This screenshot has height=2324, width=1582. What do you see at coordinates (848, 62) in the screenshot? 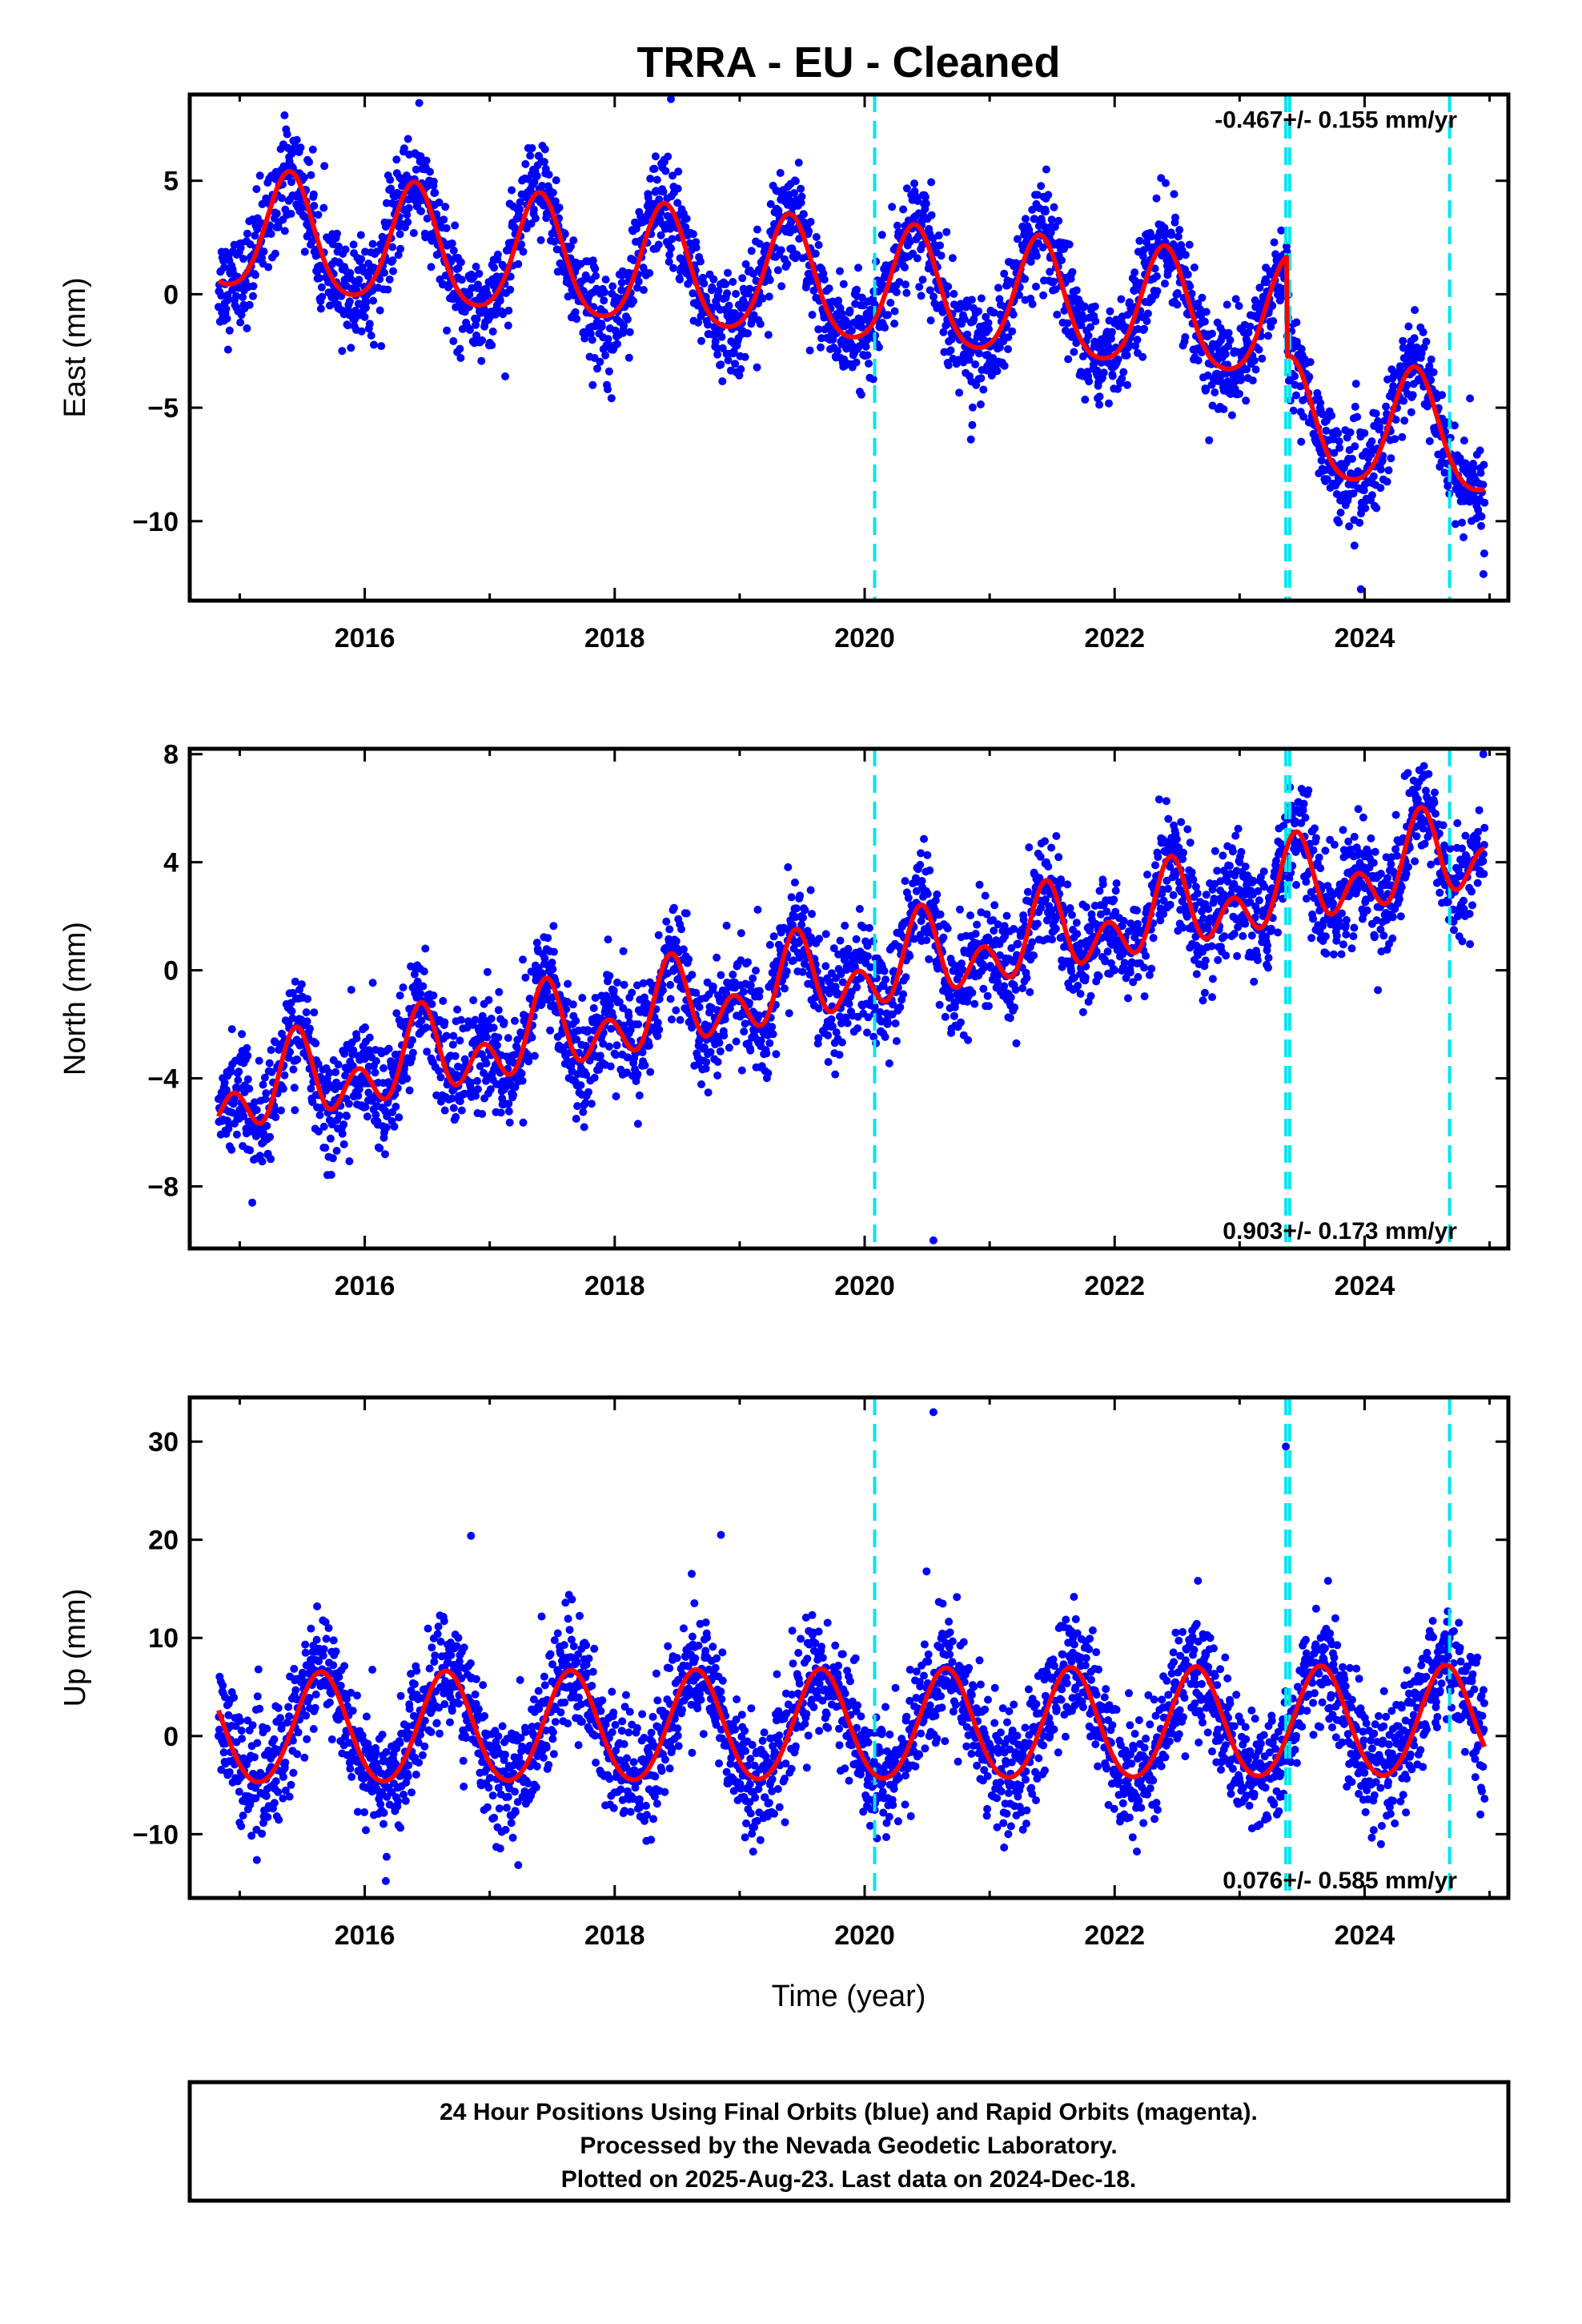
I see `figure-title: TRRA - EU - Cleaned` at bounding box center [848, 62].